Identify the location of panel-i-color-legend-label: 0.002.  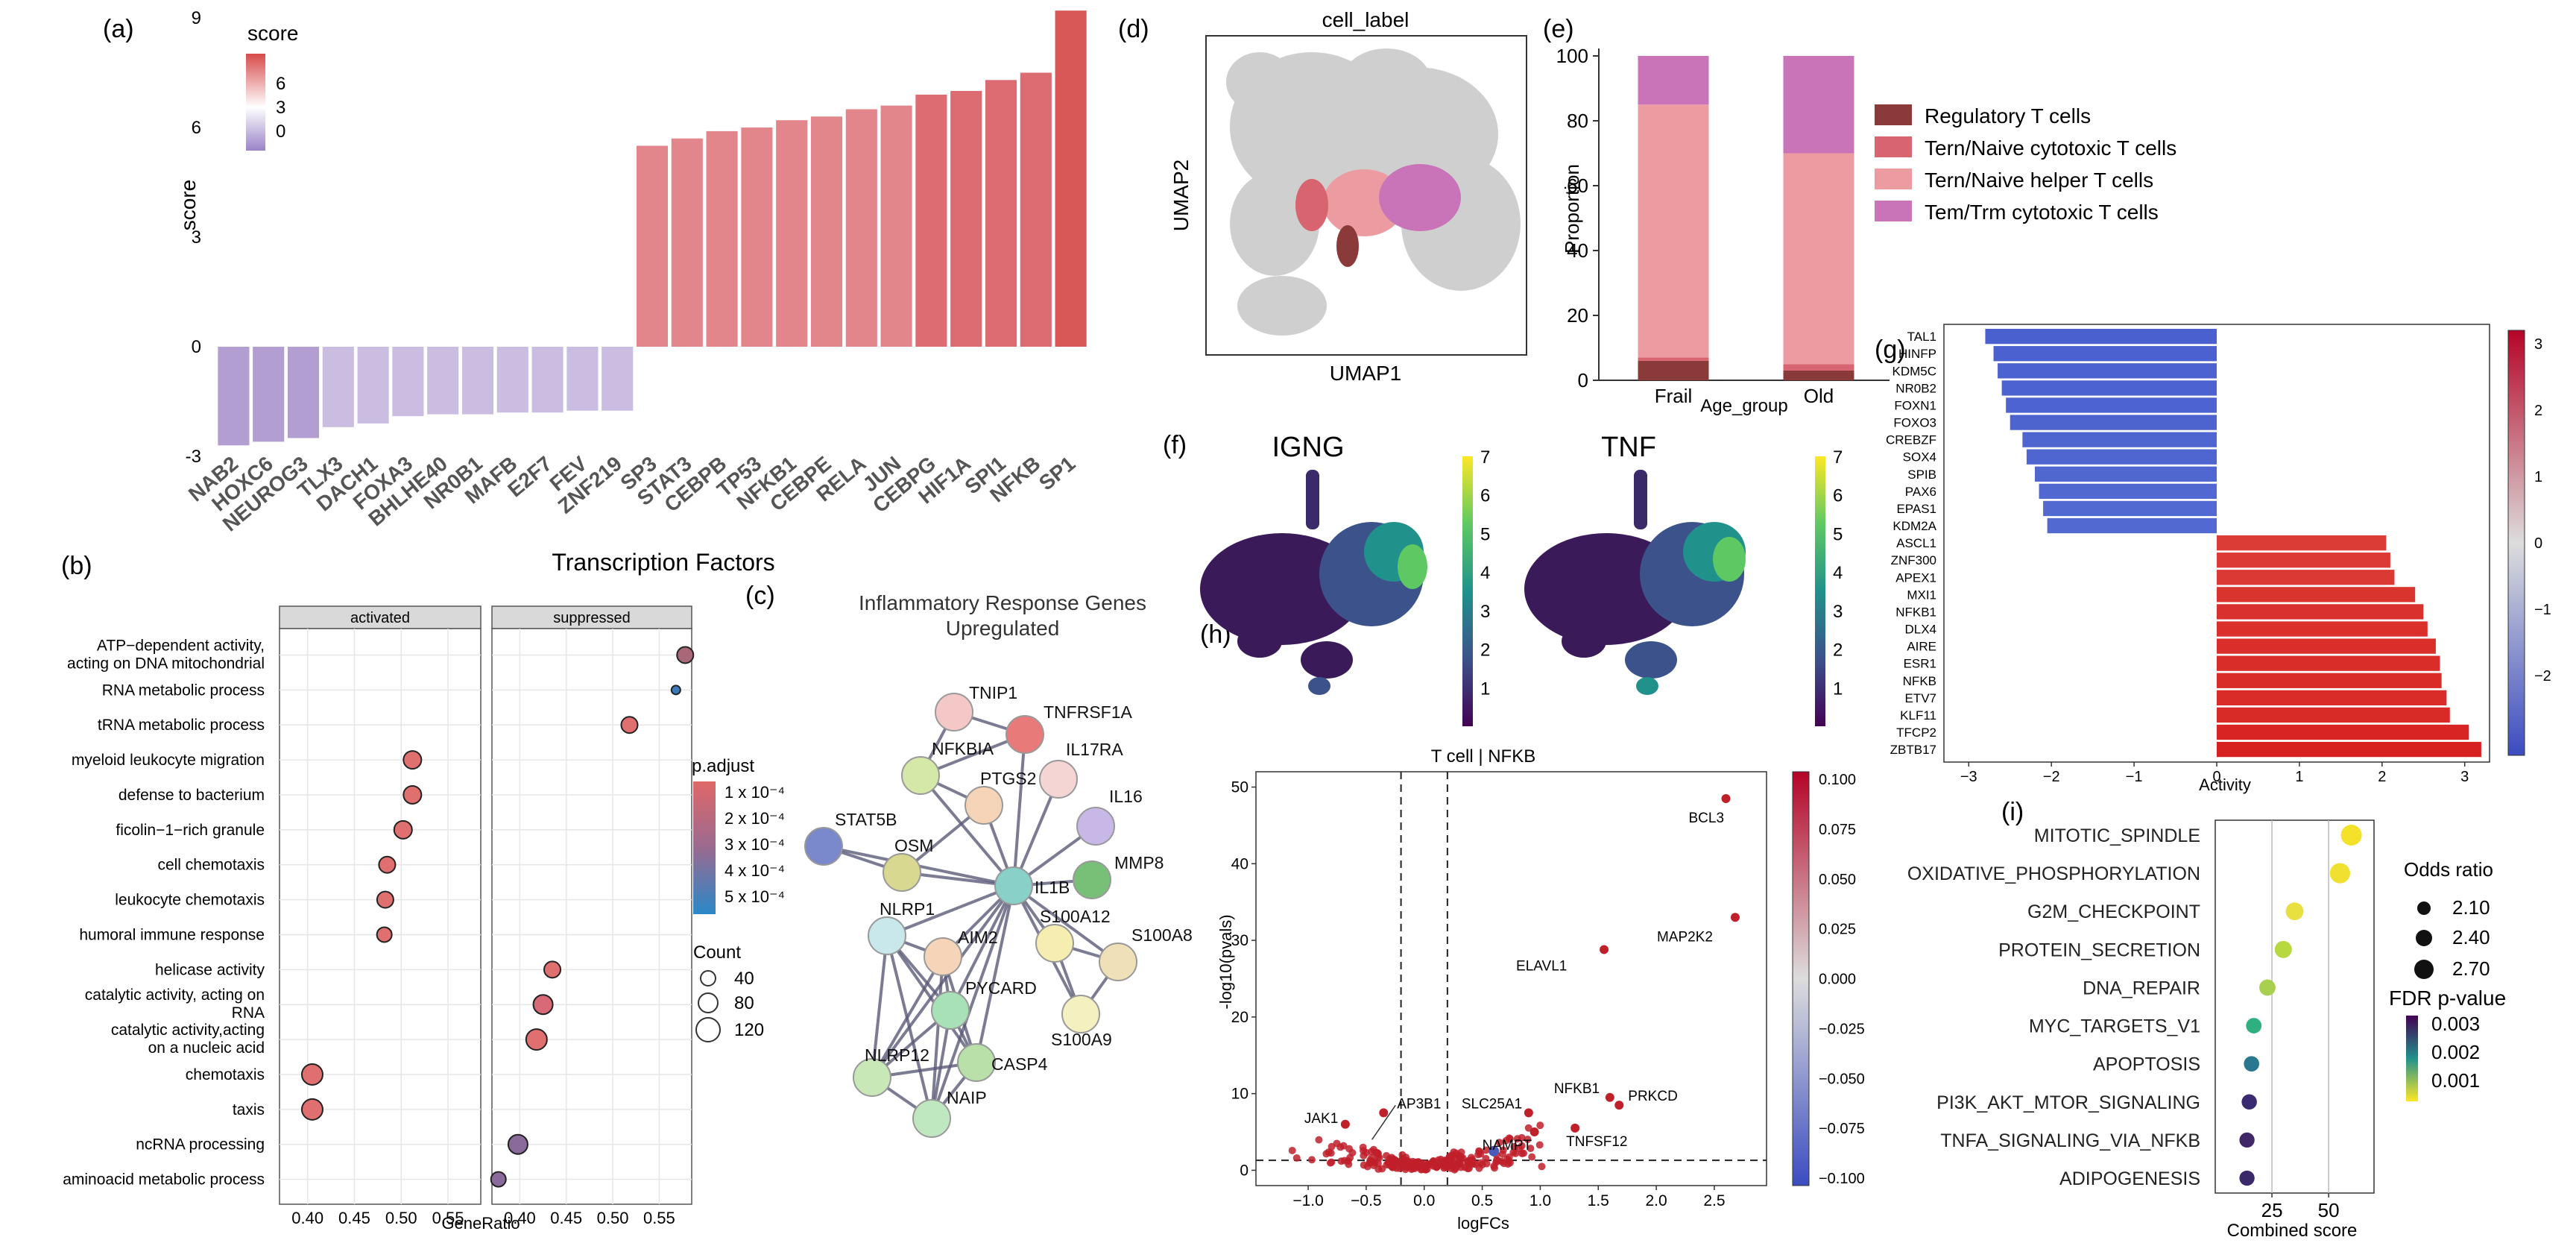
(2455, 1052).